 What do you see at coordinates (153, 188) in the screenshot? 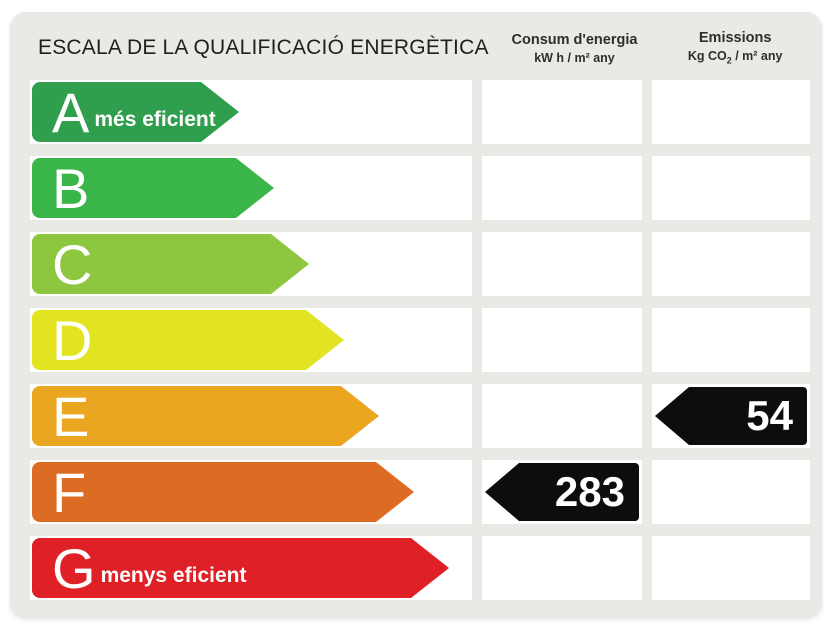
I see `rating-arrow-b: B` at bounding box center [153, 188].